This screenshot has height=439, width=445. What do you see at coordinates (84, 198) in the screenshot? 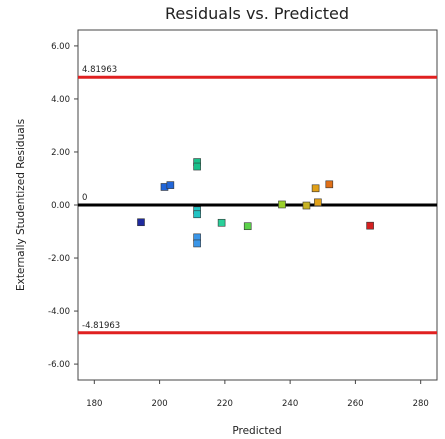
I see `zero-line-label: 0` at bounding box center [84, 198].